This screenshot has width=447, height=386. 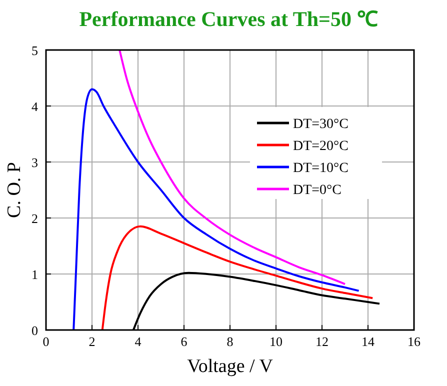 What do you see at coordinates (138, 341) in the screenshot?
I see `x-tick-label: 4` at bounding box center [138, 341].